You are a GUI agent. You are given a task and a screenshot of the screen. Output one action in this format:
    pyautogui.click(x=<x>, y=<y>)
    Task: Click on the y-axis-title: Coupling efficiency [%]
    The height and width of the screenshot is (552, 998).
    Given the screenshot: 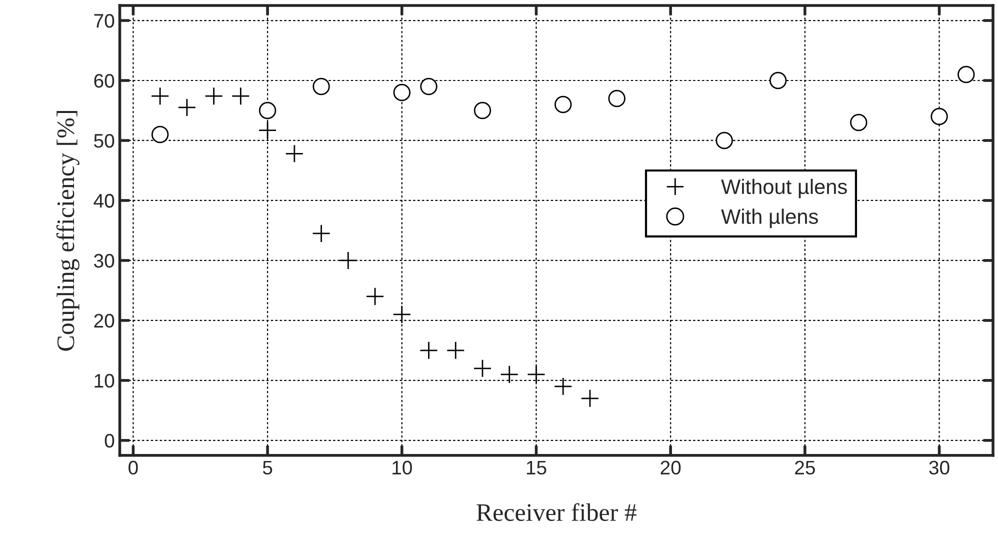 What is the action you would take?
    pyautogui.click(x=68, y=231)
    